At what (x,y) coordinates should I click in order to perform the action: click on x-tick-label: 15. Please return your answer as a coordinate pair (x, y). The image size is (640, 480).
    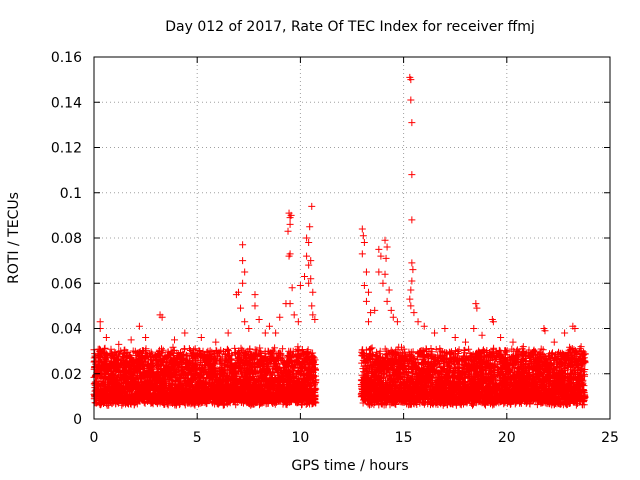
    Looking at the image, I should click on (404, 438).